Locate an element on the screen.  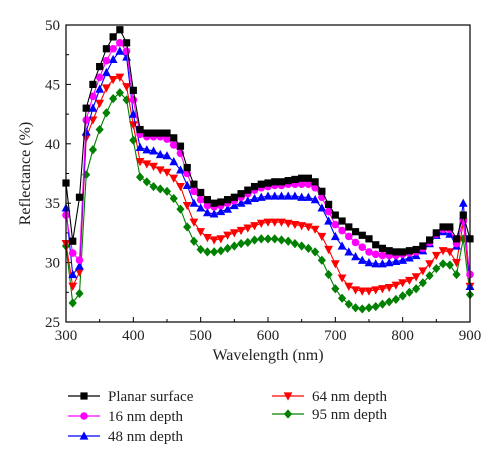
y-tick-label: 40 is located at coordinates (52, 145).